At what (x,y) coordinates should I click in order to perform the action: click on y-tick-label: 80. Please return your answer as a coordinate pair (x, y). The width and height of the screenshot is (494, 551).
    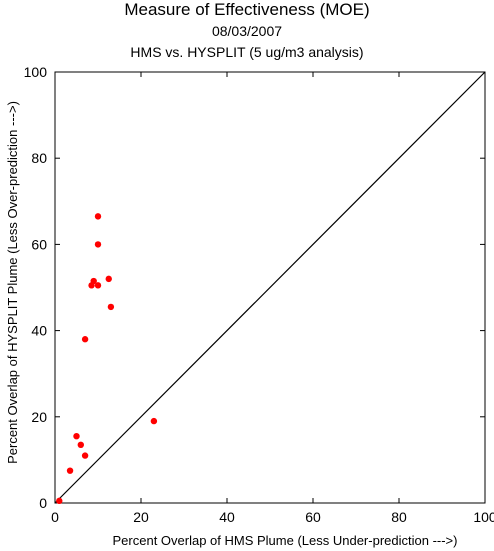
    Looking at the image, I should click on (39, 158).